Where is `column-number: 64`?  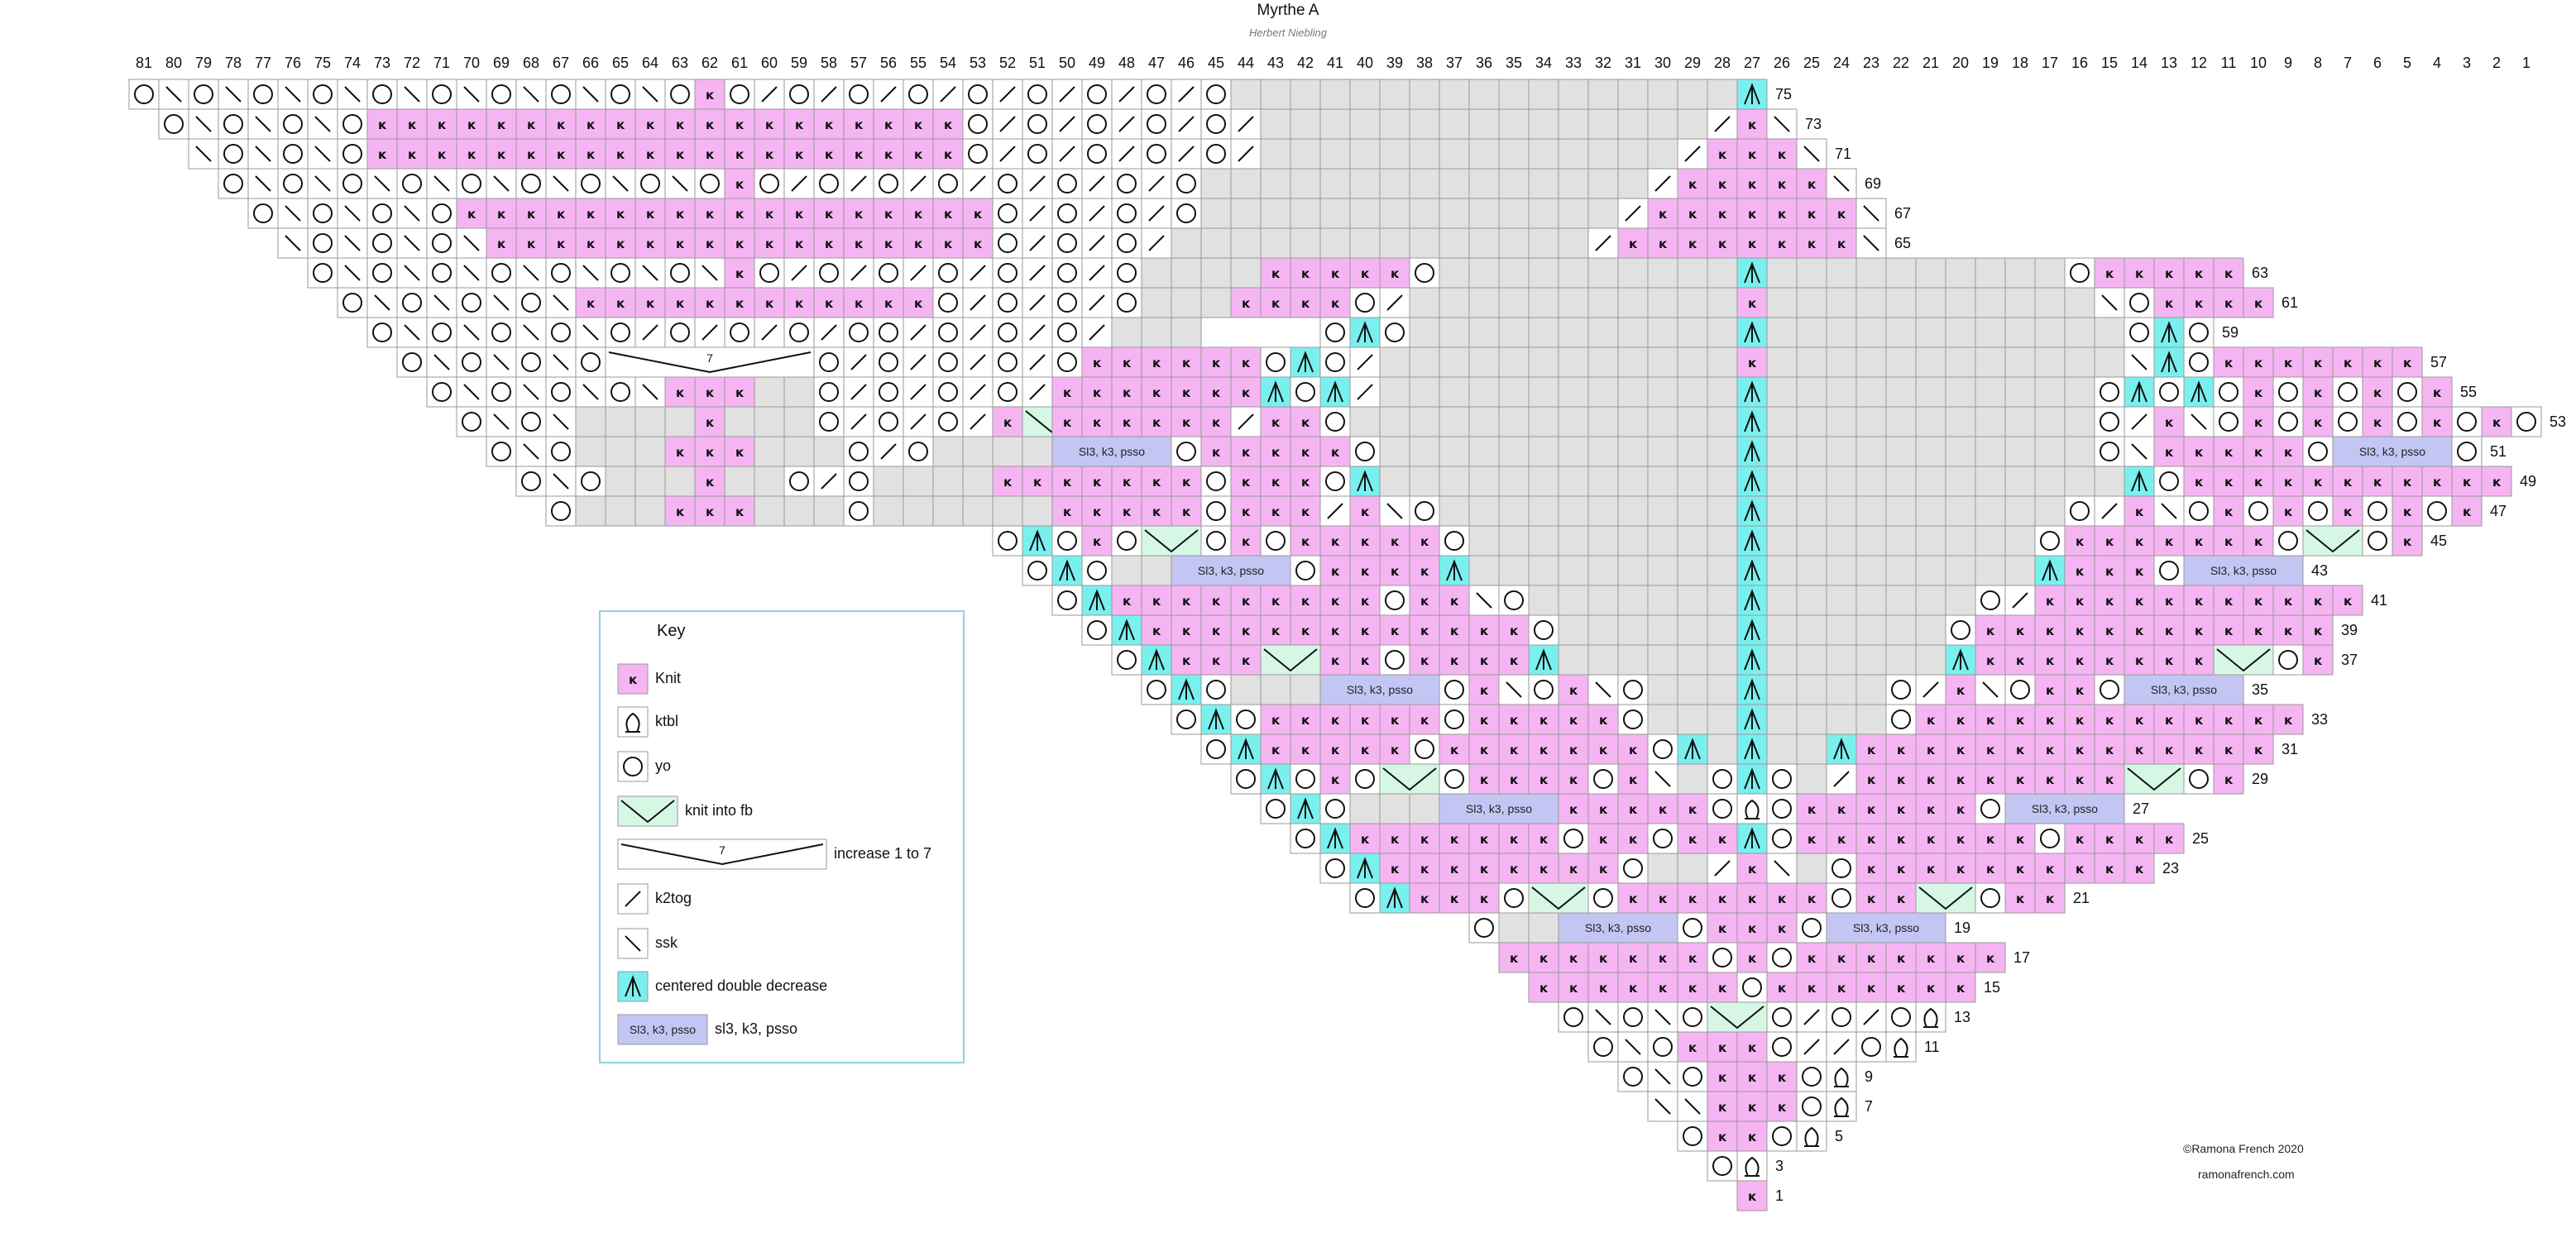
column-number: 64 is located at coordinates (650, 63).